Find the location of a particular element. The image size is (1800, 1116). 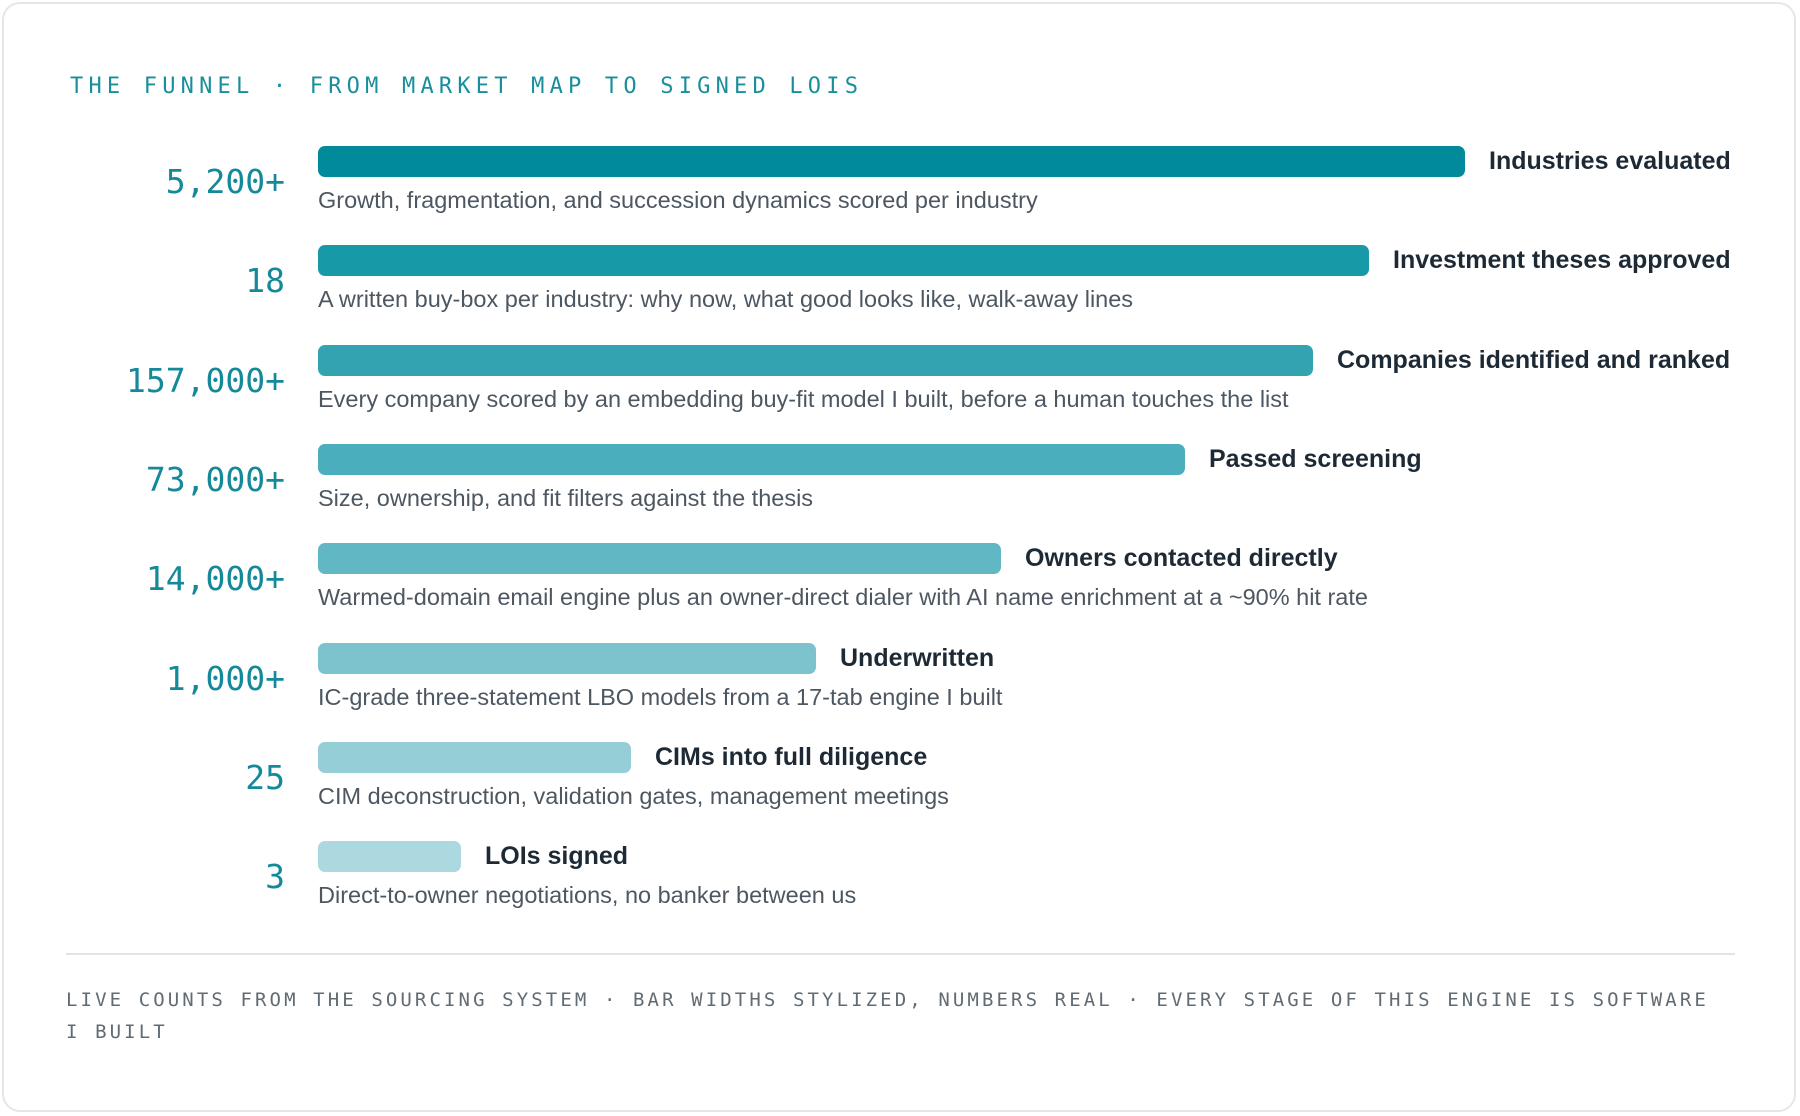

stage-label: Investment theses approved is located at coordinates (1562, 260).